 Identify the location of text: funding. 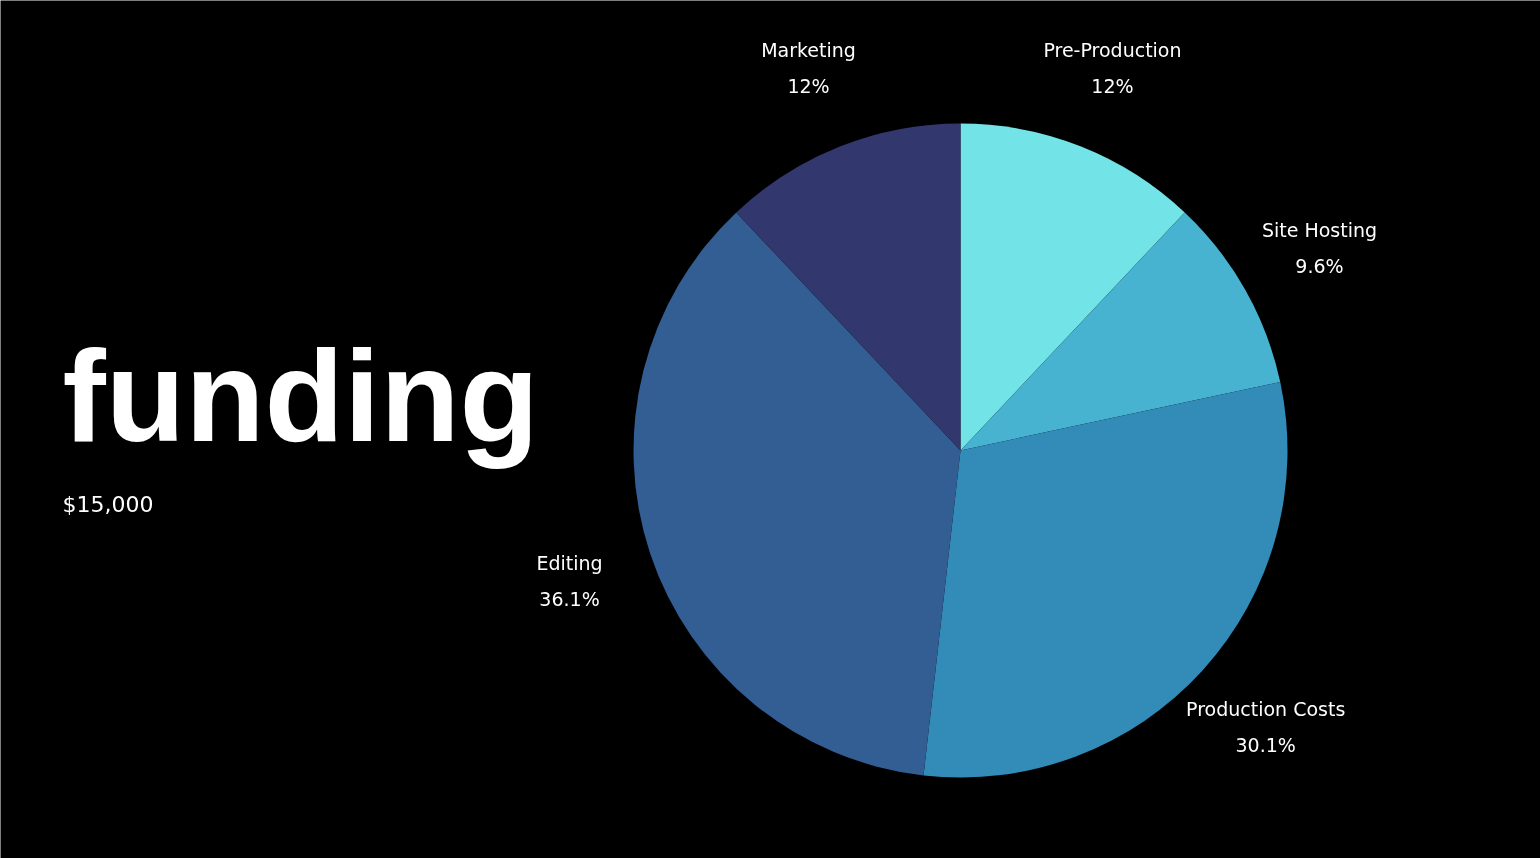
(300, 395).